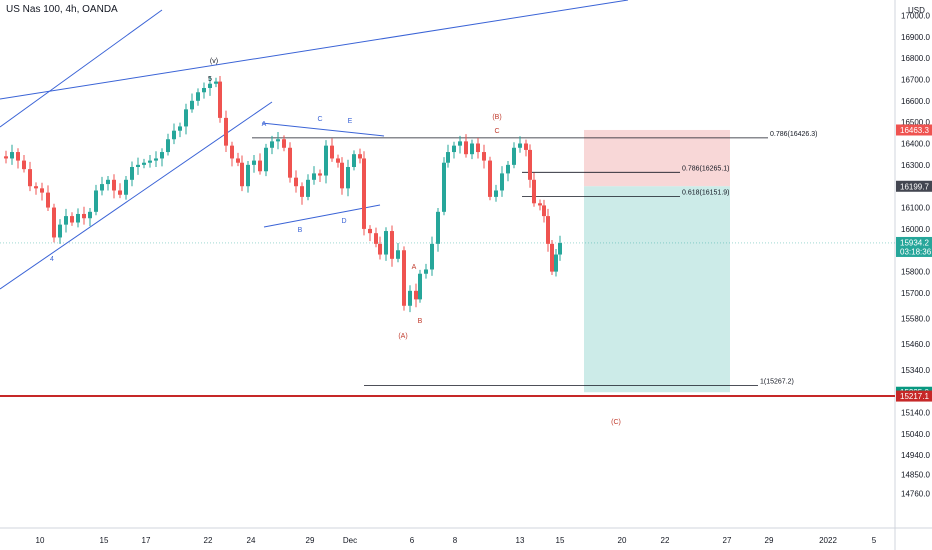 The height and width of the screenshot is (550, 932). What do you see at coordinates (496, 117) in the screenshot?
I see `wave-label: (B)` at bounding box center [496, 117].